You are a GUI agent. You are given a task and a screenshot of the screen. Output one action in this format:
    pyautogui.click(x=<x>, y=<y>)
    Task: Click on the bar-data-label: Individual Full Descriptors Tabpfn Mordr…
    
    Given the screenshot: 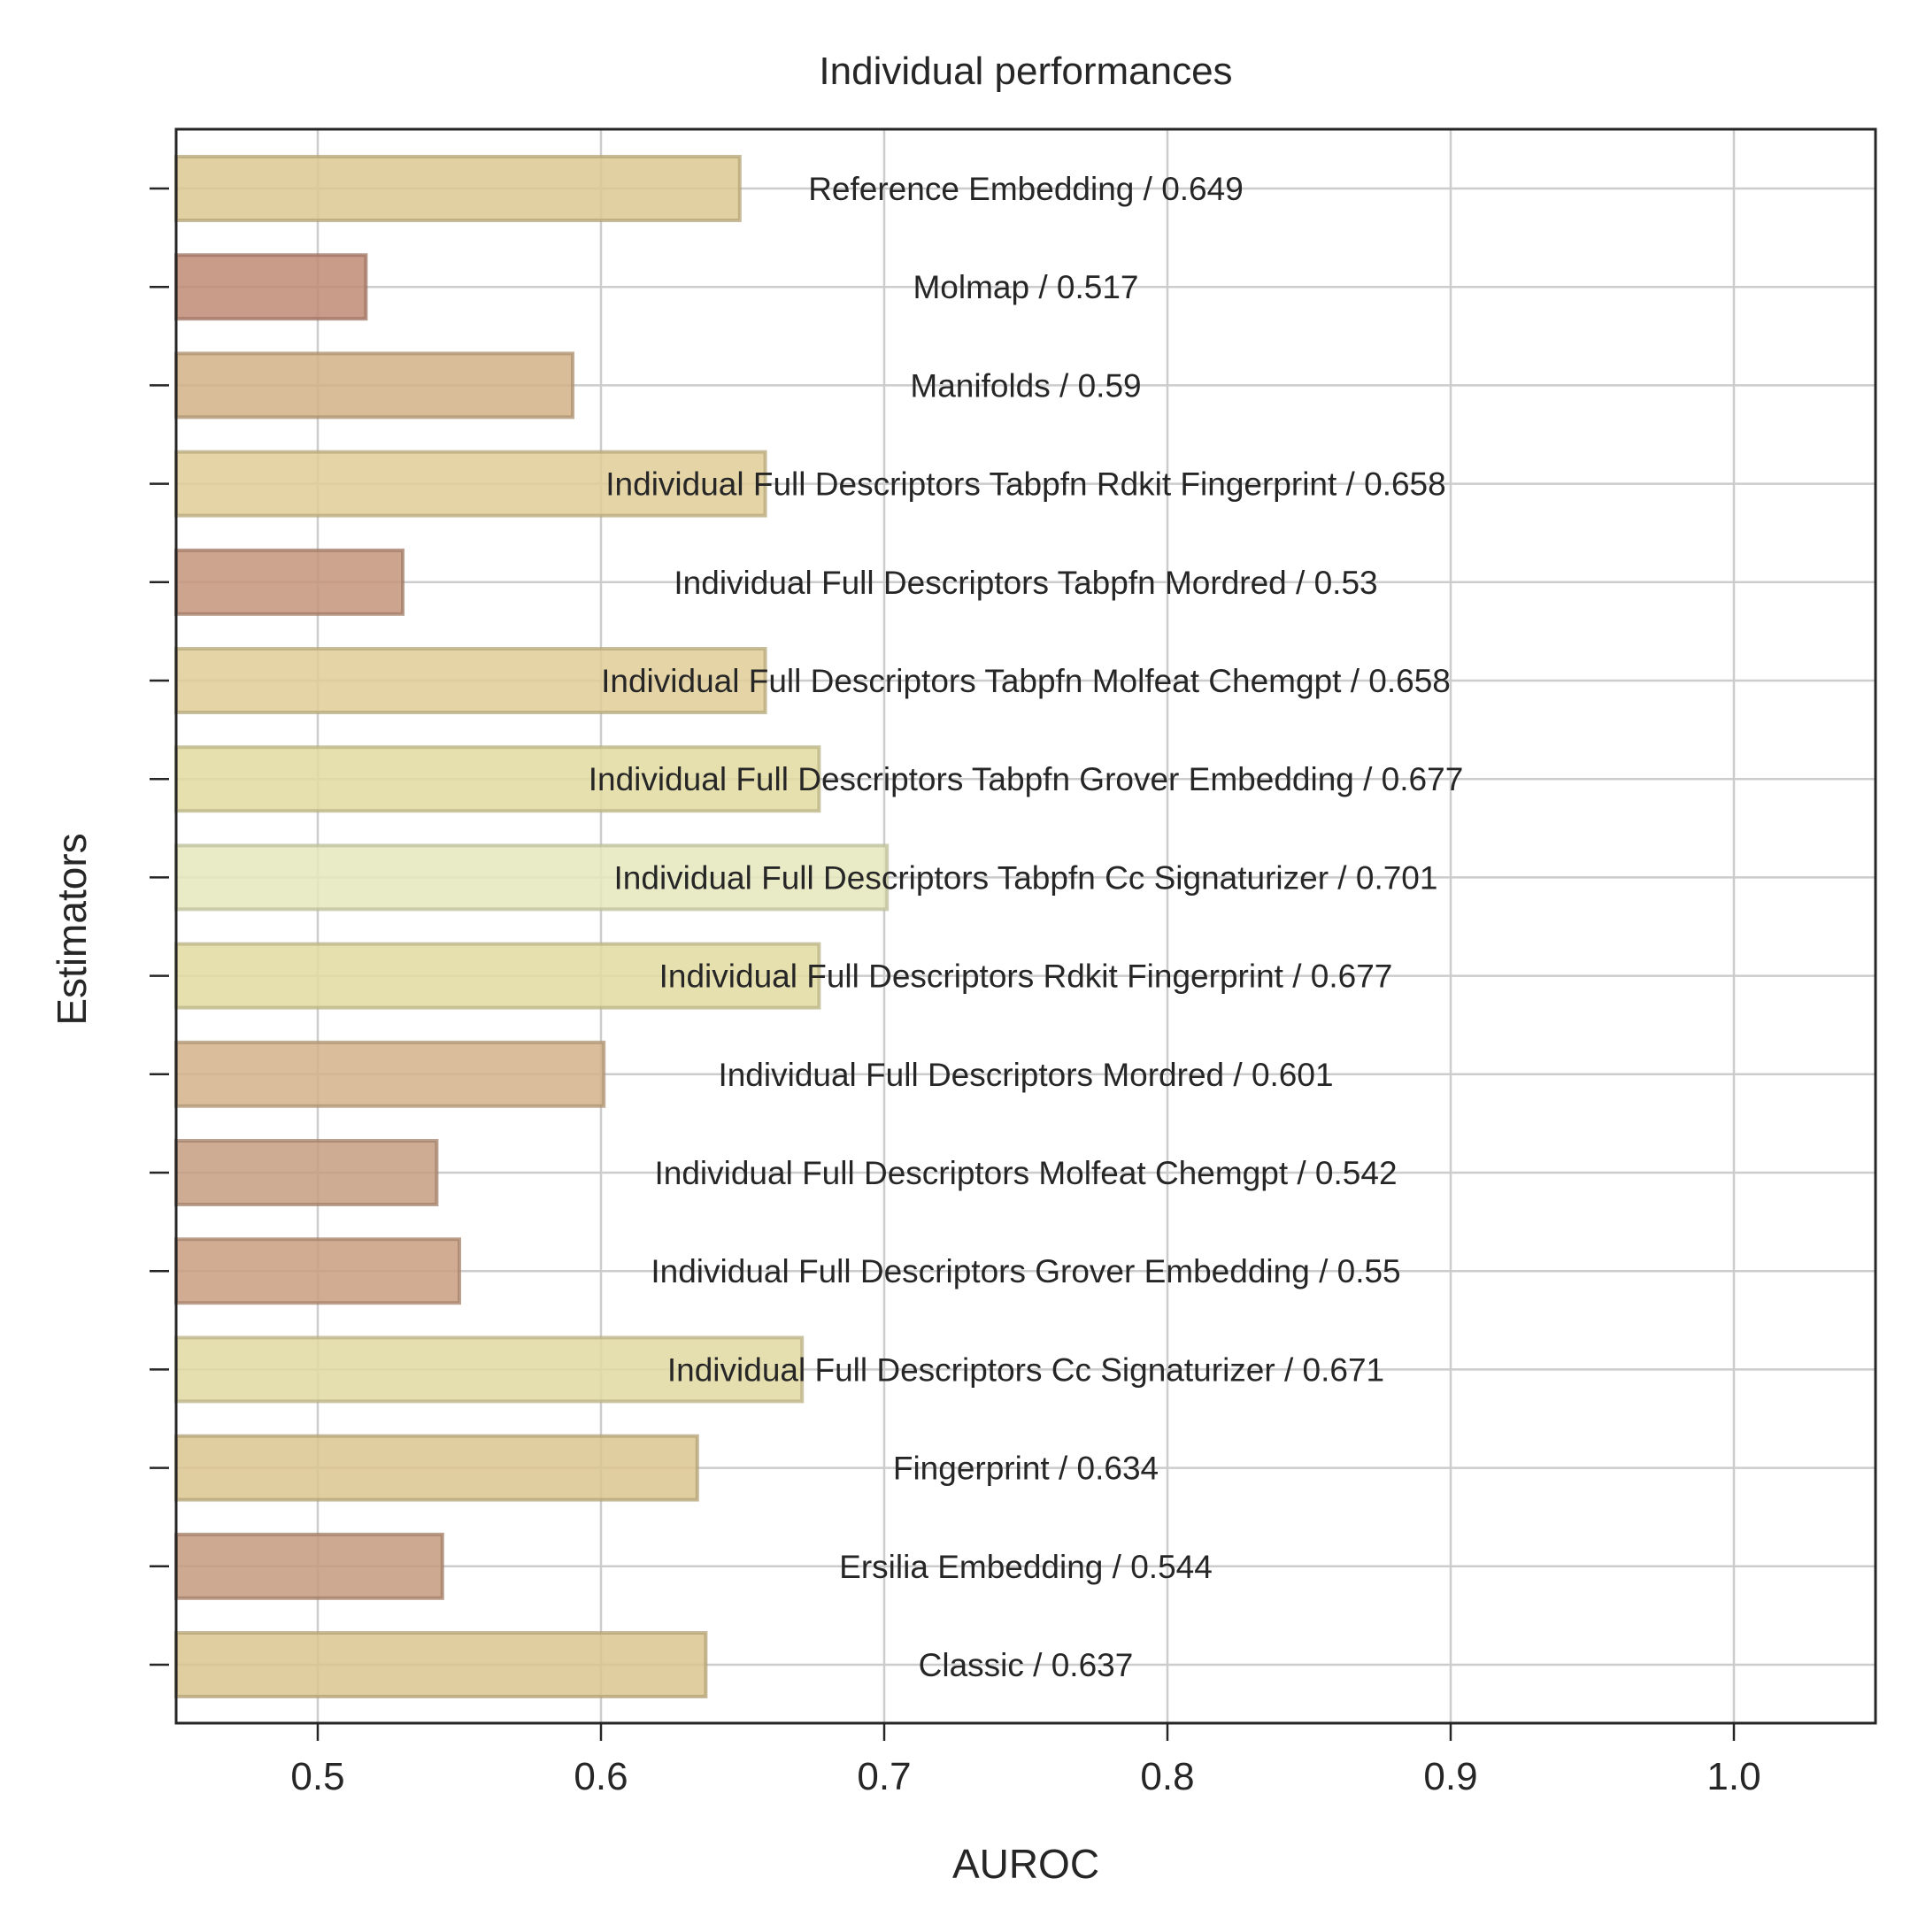 What is the action you would take?
    pyautogui.click(x=1025, y=583)
    